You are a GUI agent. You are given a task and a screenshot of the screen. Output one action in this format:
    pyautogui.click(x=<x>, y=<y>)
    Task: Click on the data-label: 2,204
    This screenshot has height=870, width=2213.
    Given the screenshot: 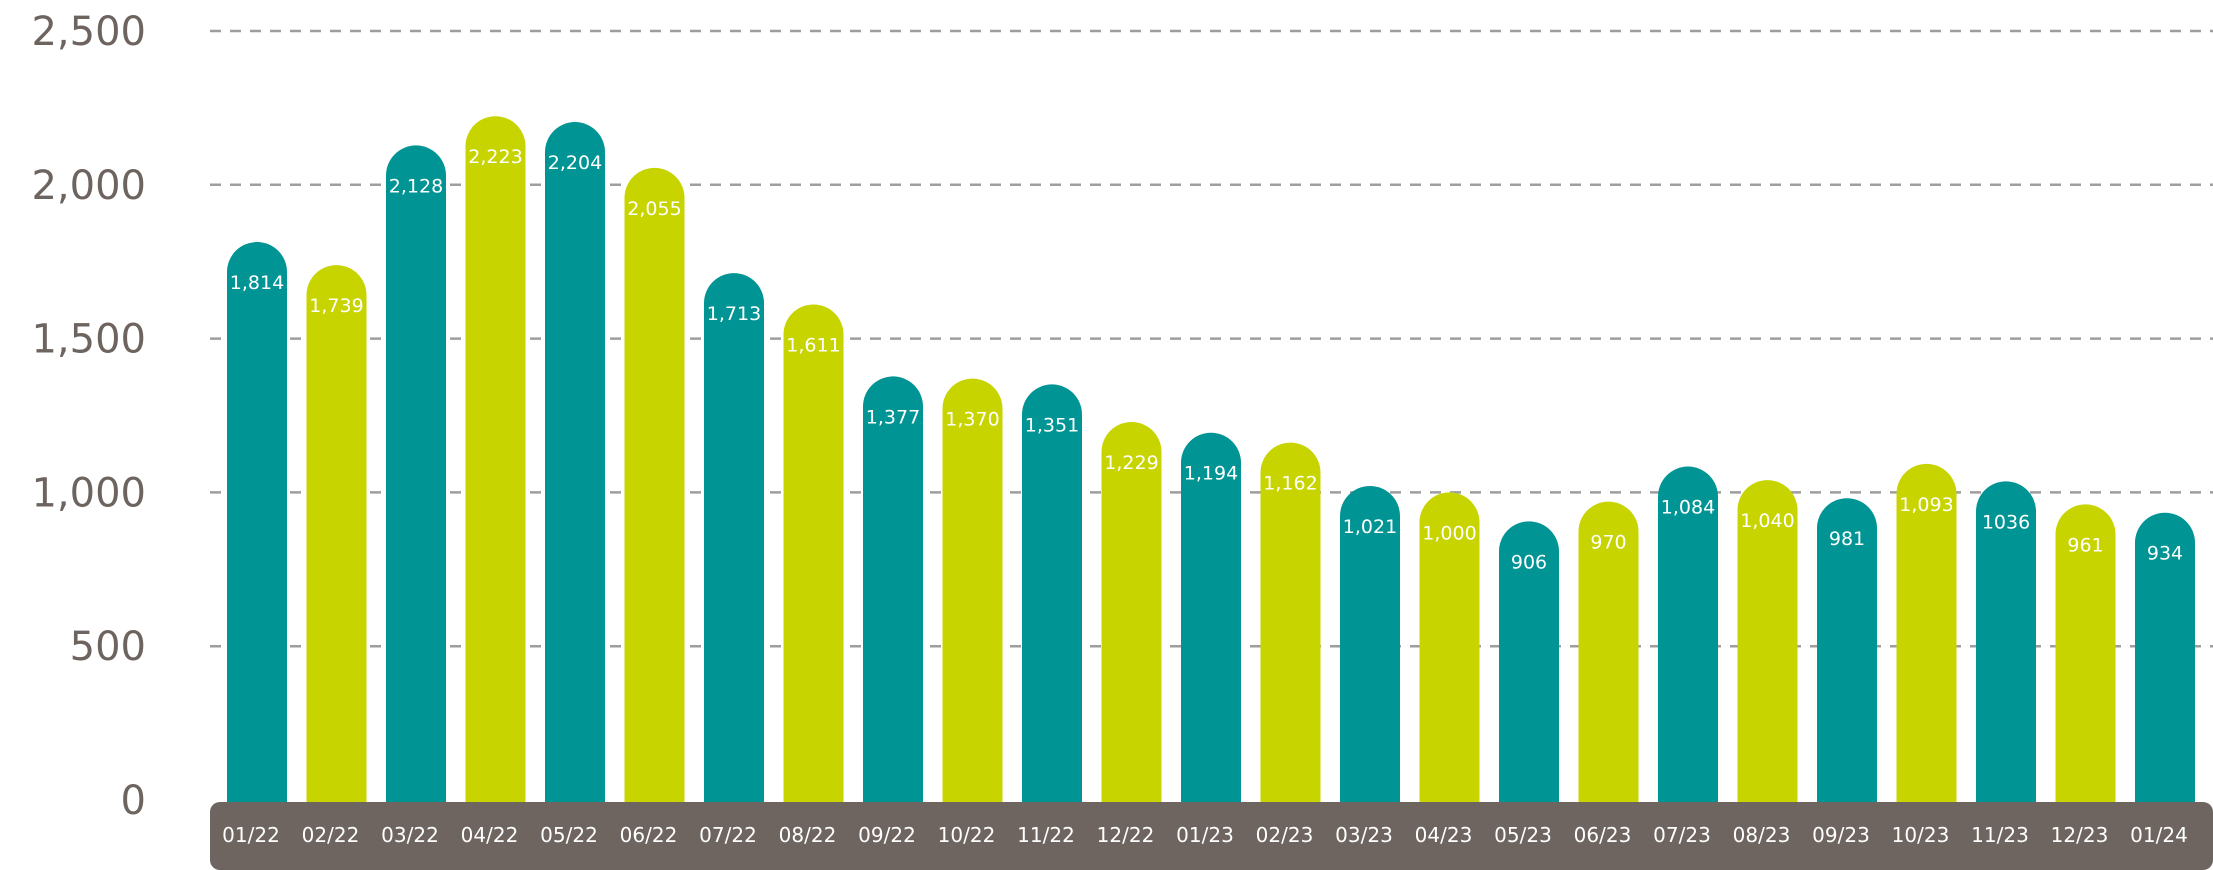 What is the action you would take?
    pyautogui.click(x=575, y=163)
    